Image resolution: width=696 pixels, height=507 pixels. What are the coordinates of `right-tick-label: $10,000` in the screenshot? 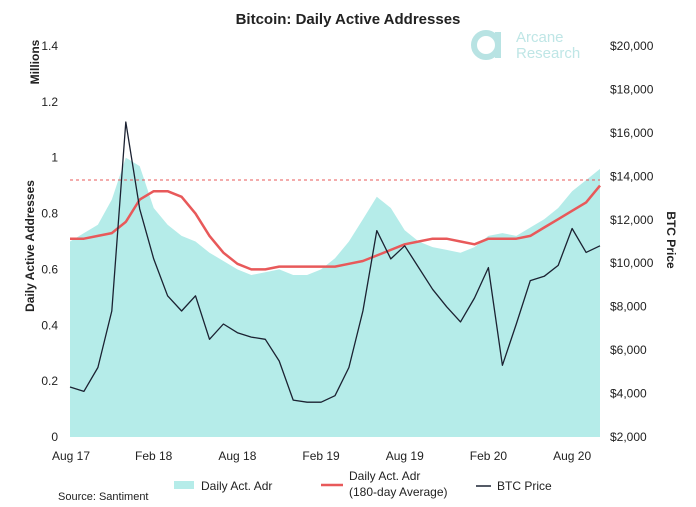 It's located at (632, 263).